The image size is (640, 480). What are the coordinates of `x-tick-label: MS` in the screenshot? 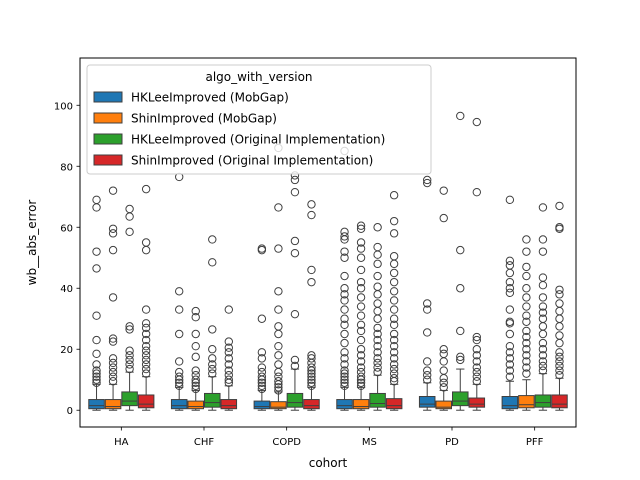 It's located at (369, 442).